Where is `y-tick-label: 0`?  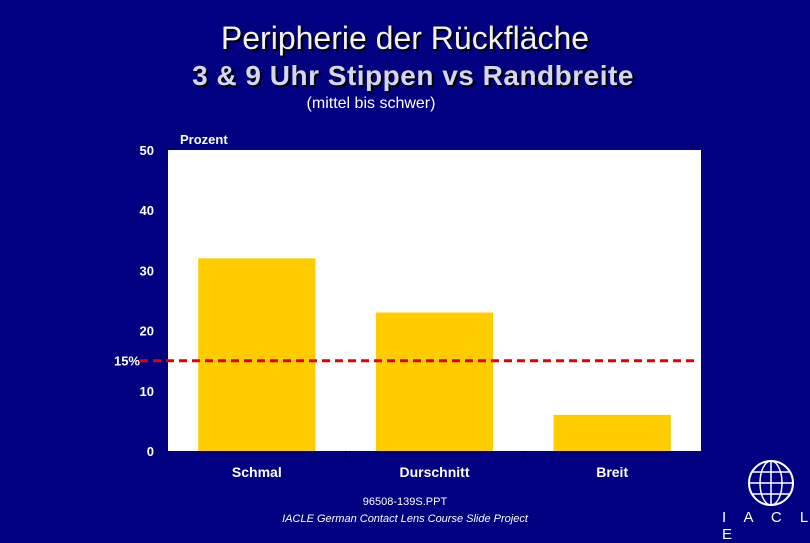 y-tick-label: 0 is located at coordinates (150, 451).